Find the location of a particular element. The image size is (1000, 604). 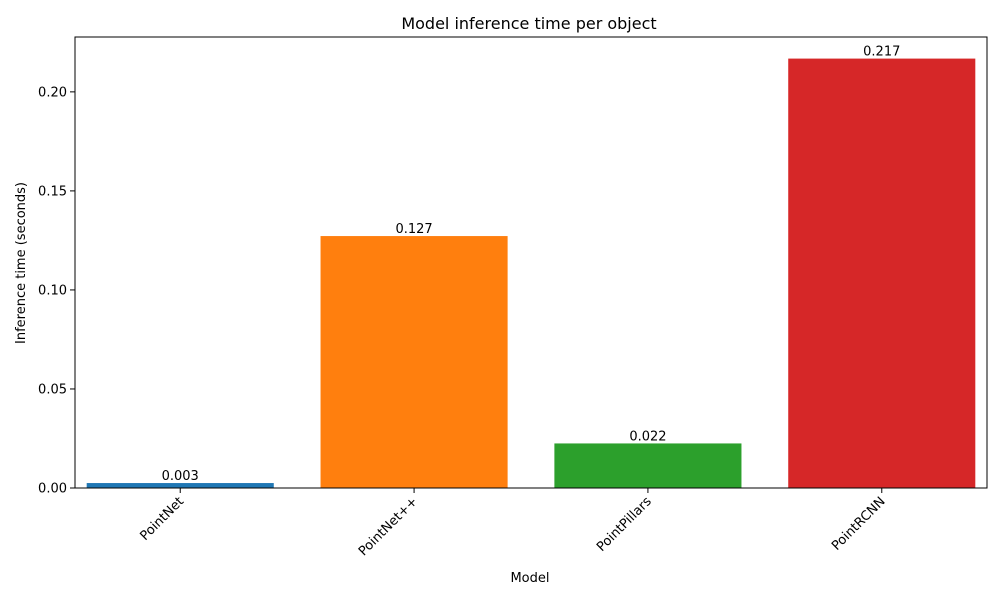

bar-pointnet- is located at coordinates (414, 362).